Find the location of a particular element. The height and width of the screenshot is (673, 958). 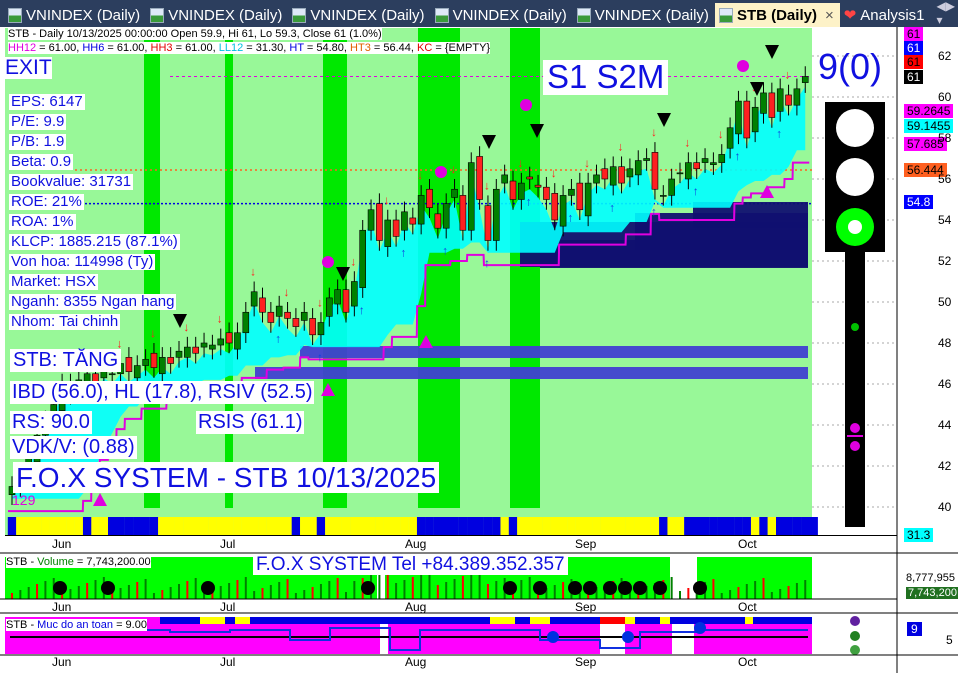

tab-vnindex-1: VNINDEX (Daily) is located at coordinates (75, 15).